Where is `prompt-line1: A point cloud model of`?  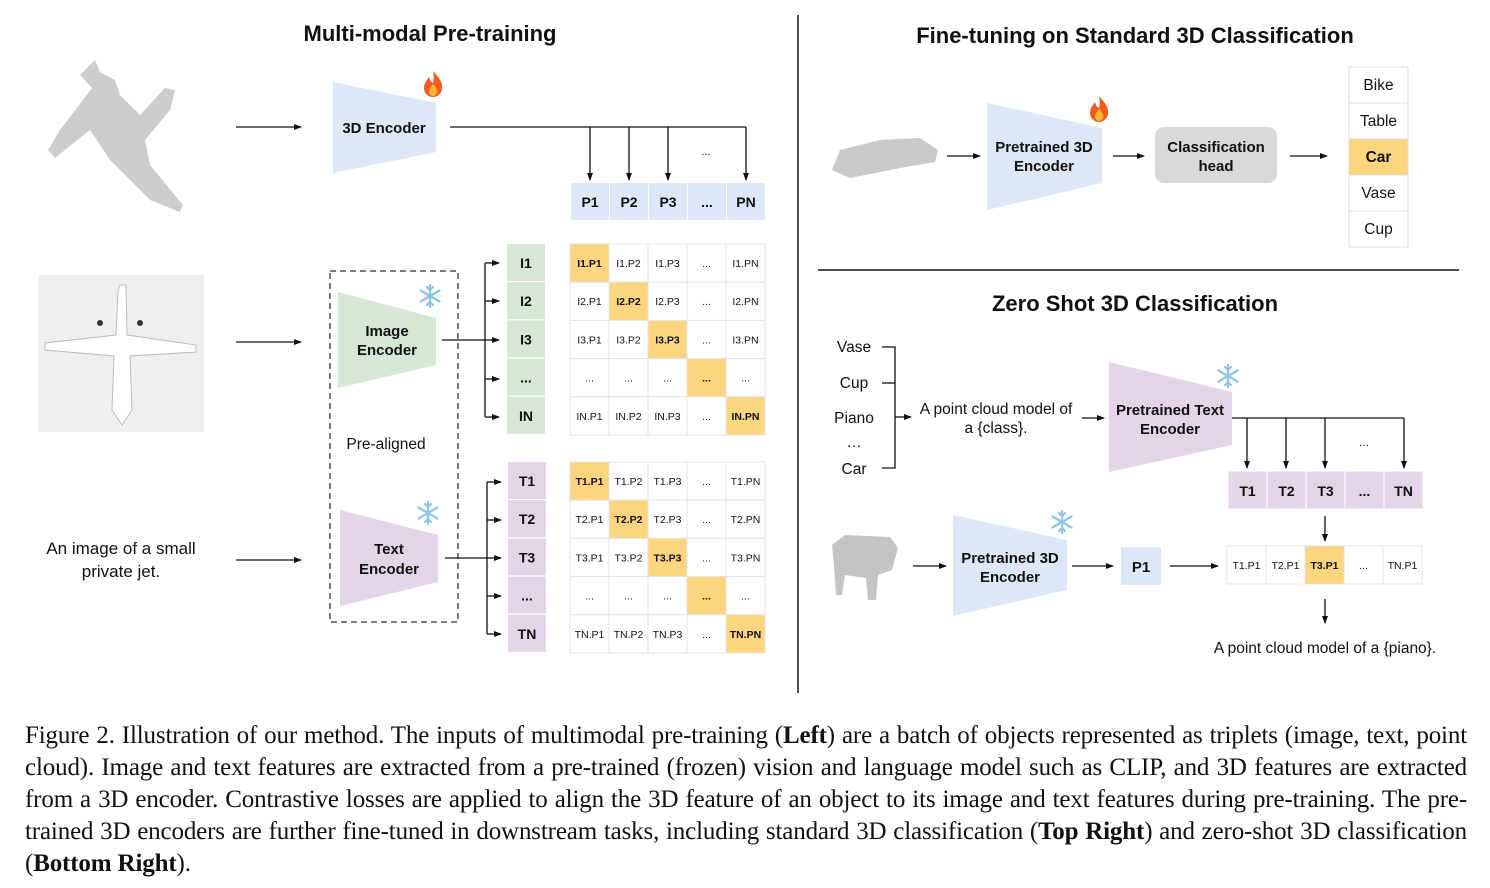 prompt-line1: A point cloud model of is located at coordinates (996, 409).